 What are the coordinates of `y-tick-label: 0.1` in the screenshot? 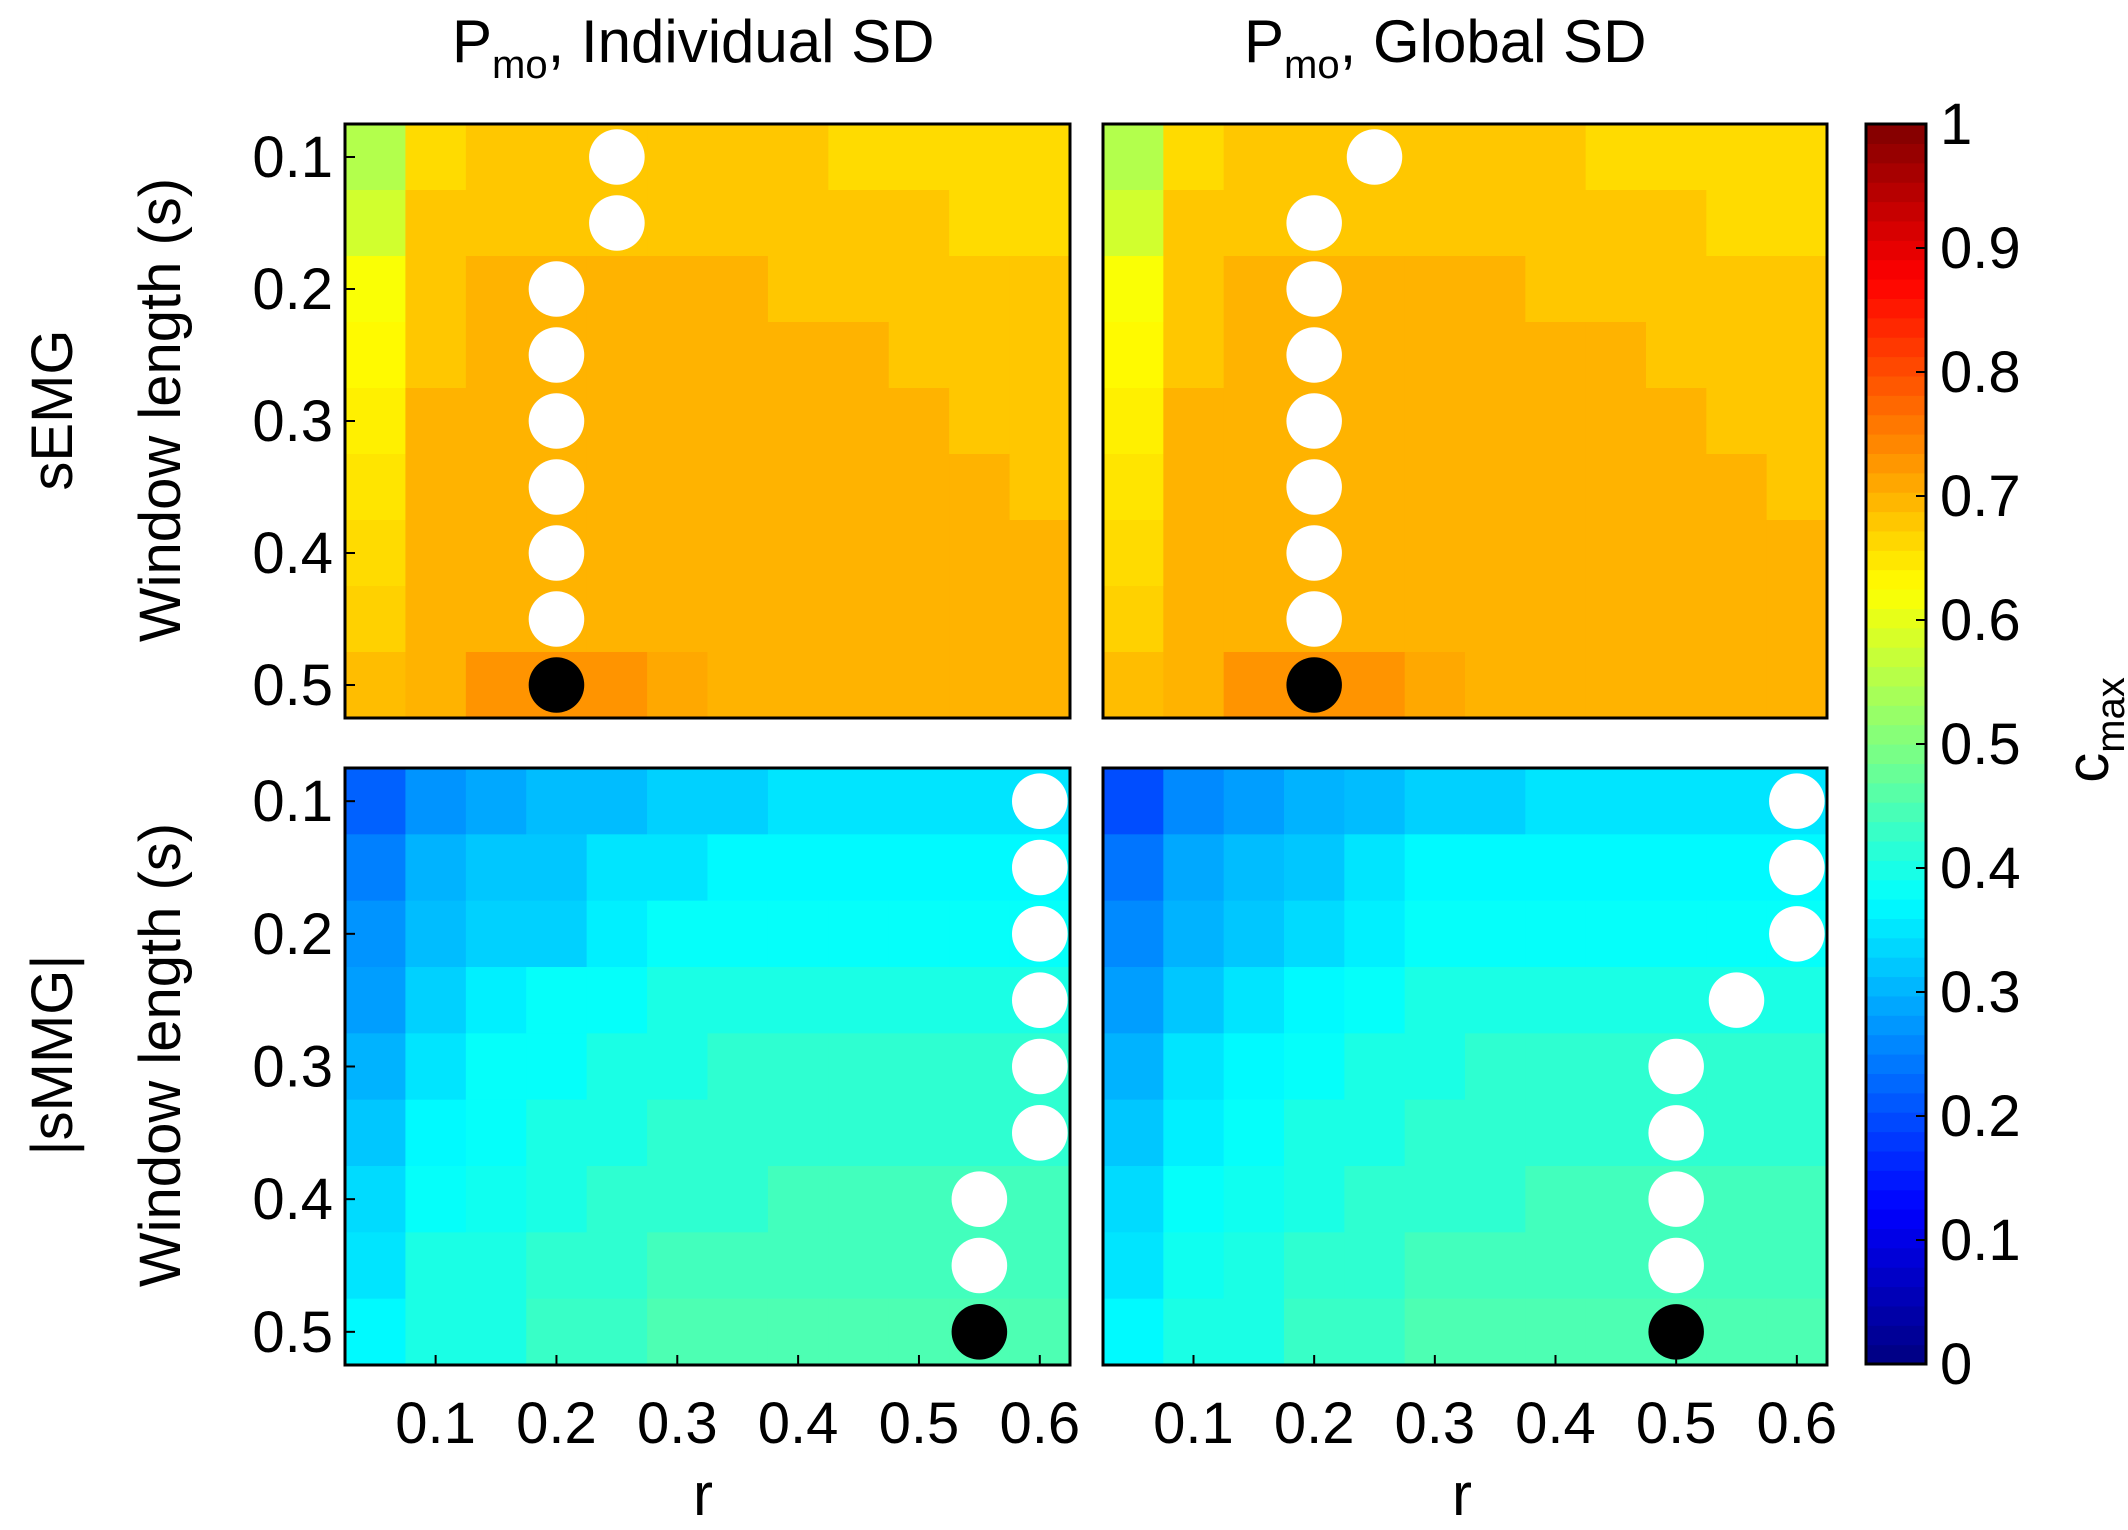 It's located at (292, 801).